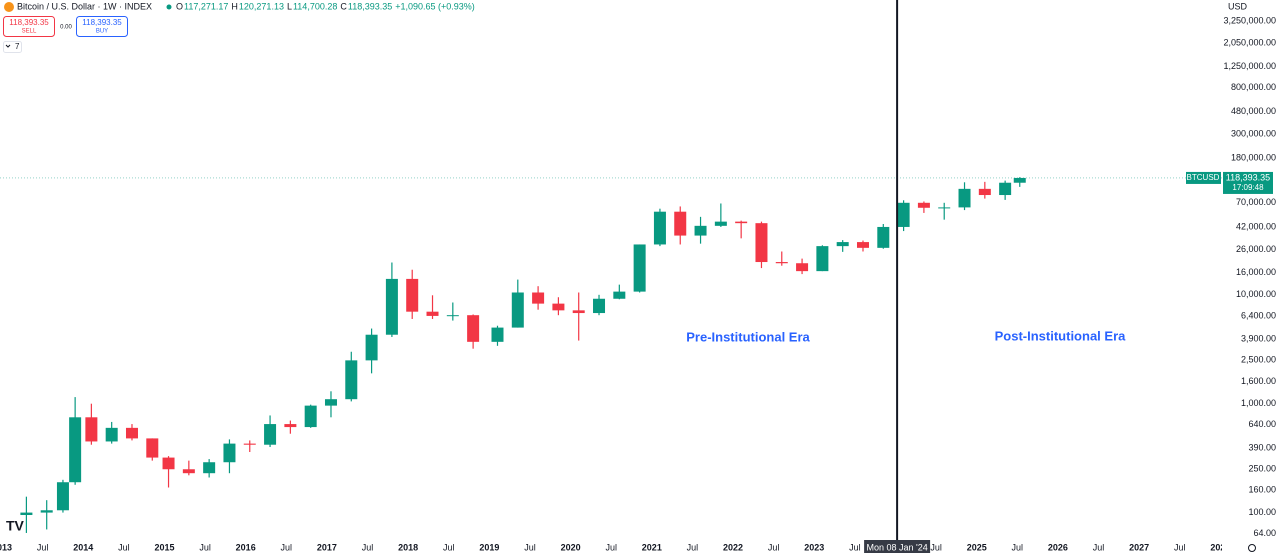 This screenshot has width=1280, height=553. I want to click on price-tag: 118,393.35, so click(1248, 177).